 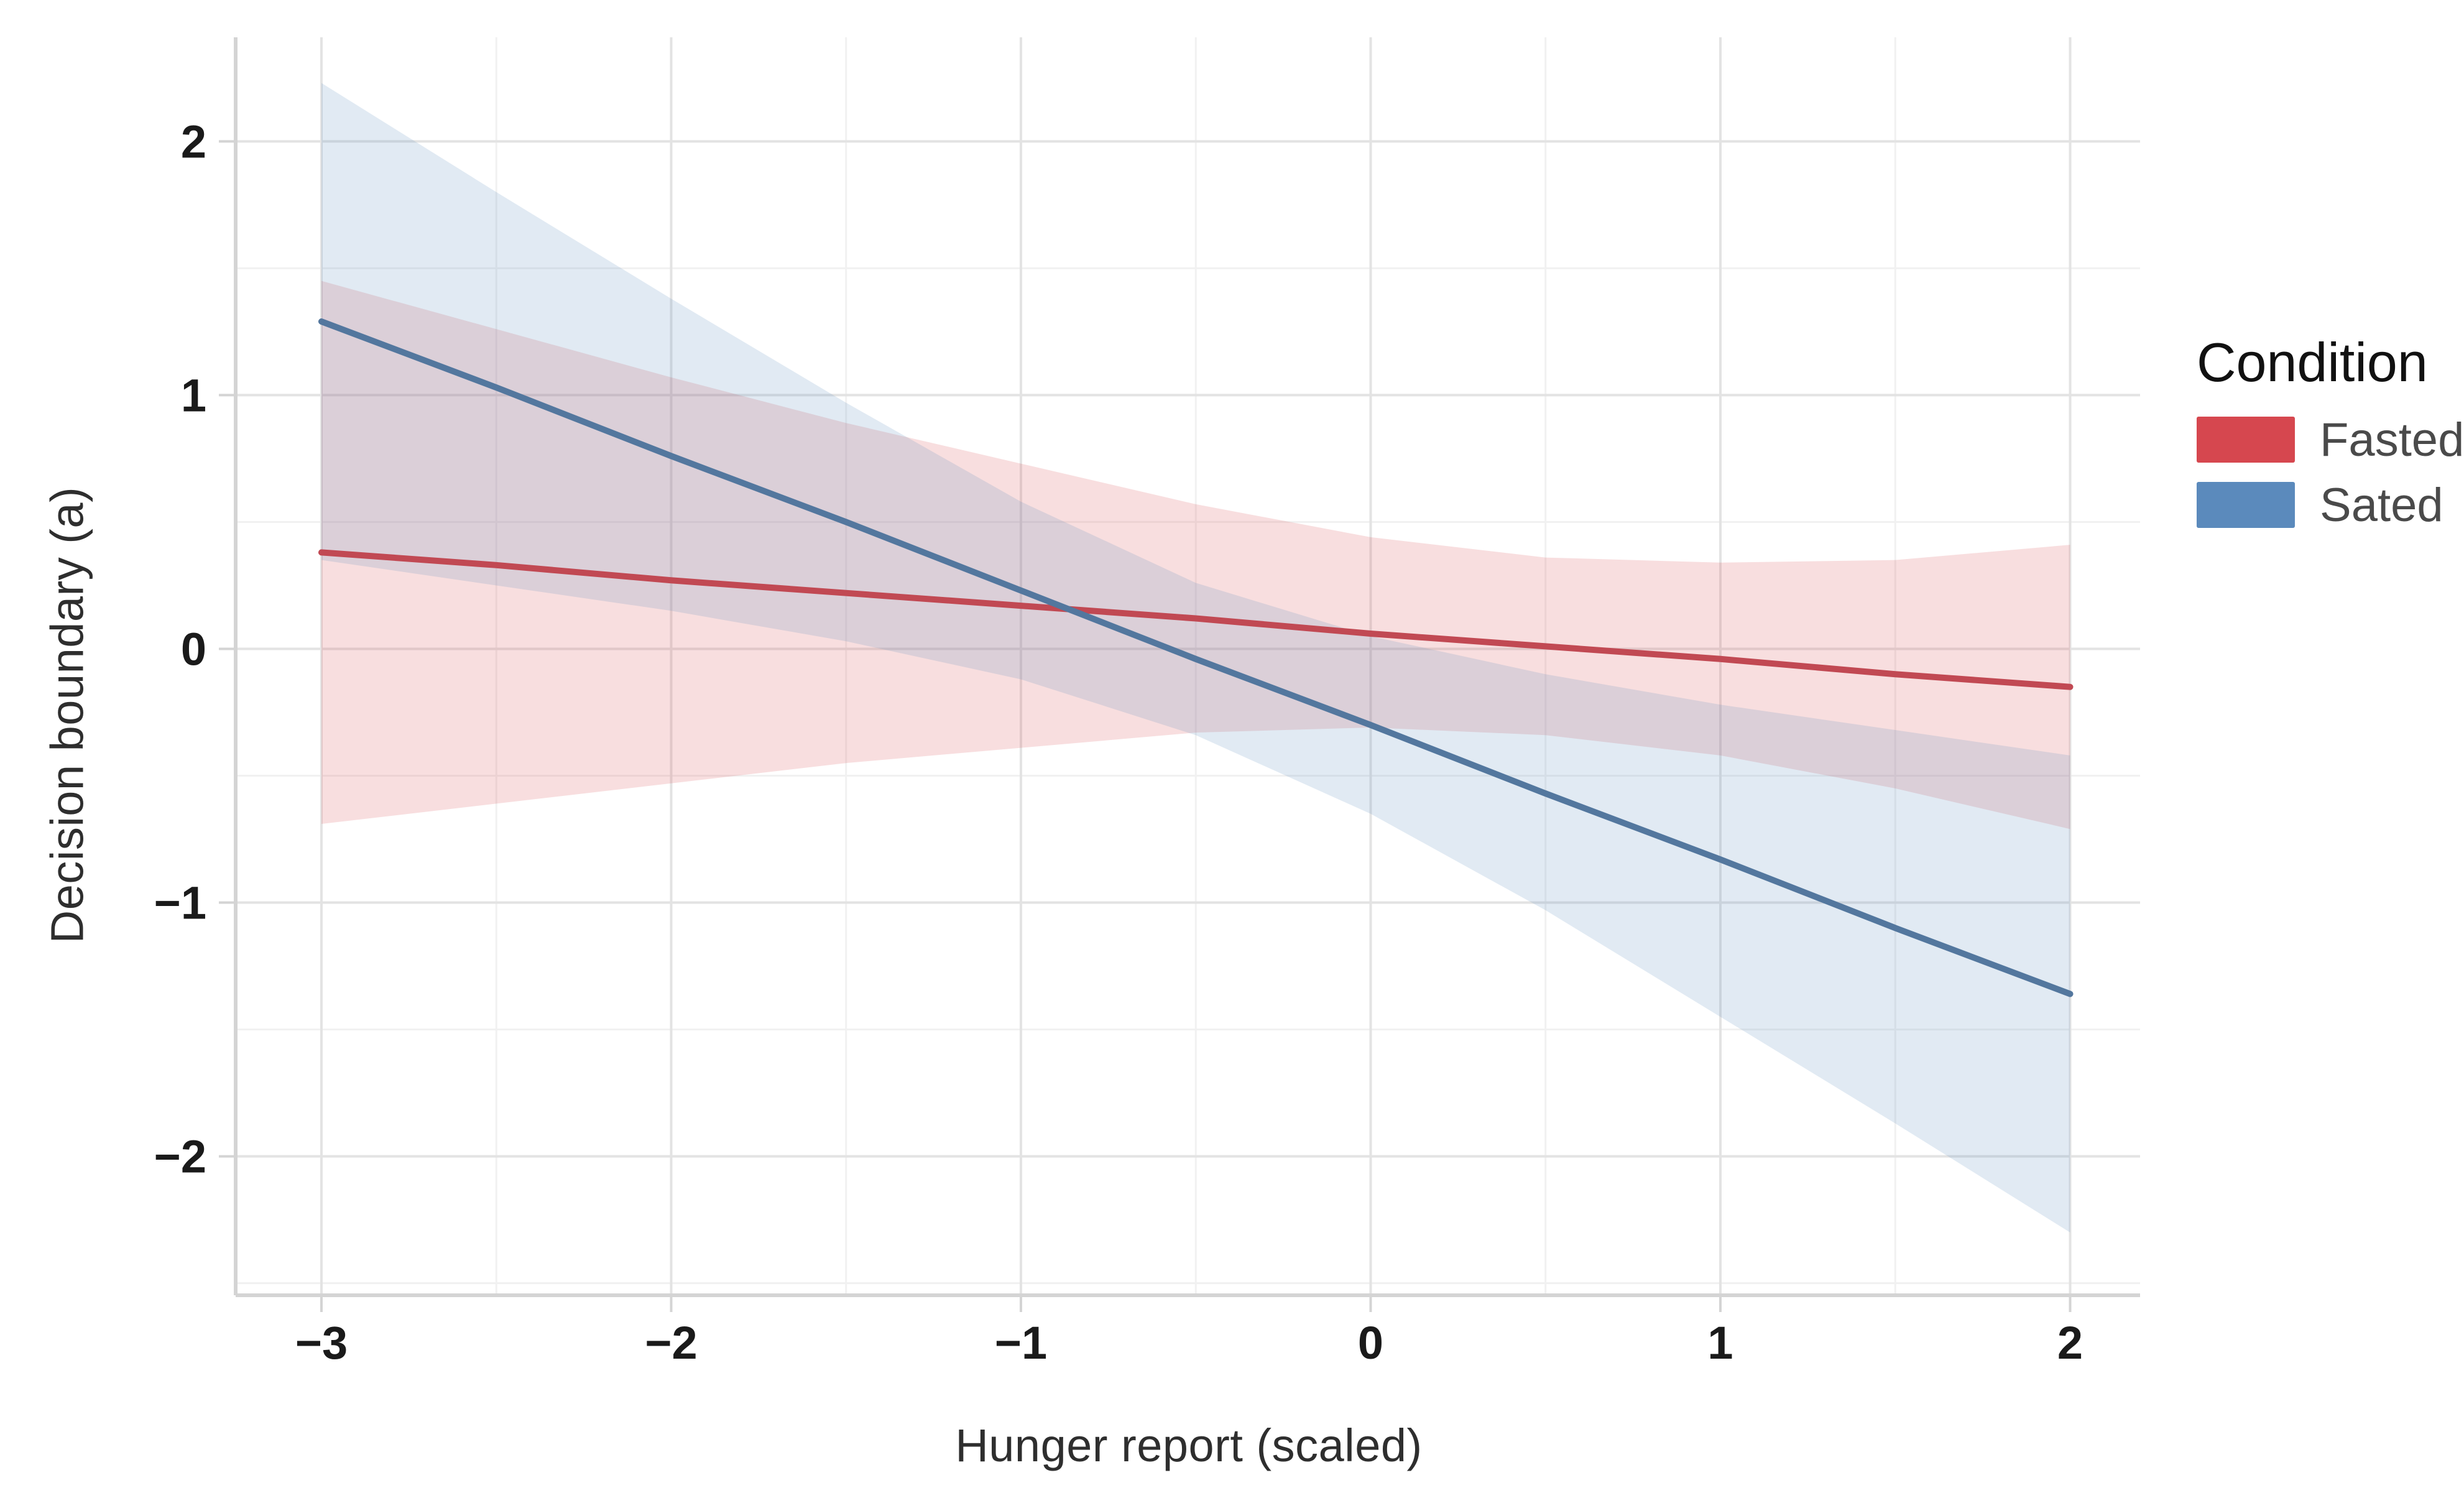 I want to click on y-tick-label: 2, so click(x=193, y=141).